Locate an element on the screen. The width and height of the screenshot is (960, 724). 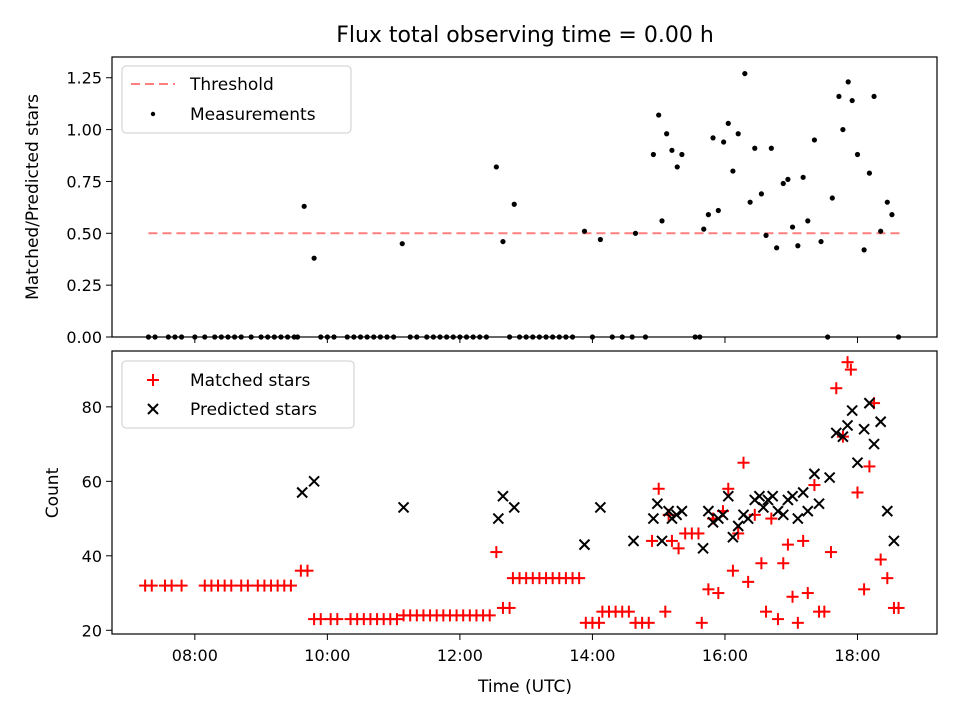
x-tick-label: 14:00 is located at coordinates (592, 655).